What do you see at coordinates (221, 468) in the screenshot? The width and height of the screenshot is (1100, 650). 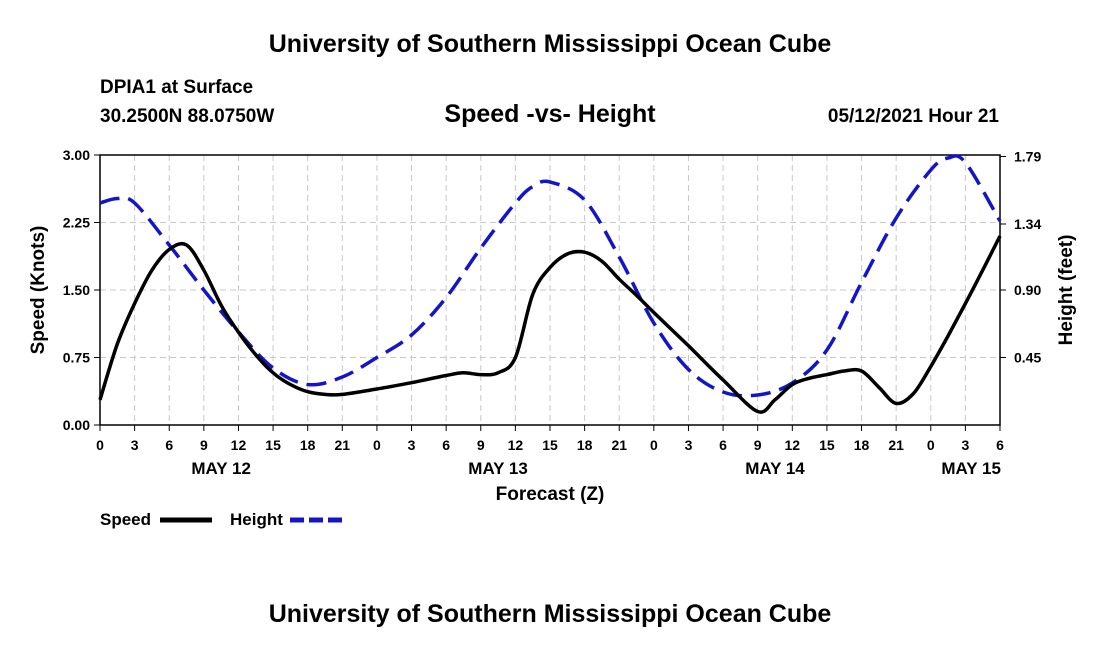 I see `day-label: MAY 12` at bounding box center [221, 468].